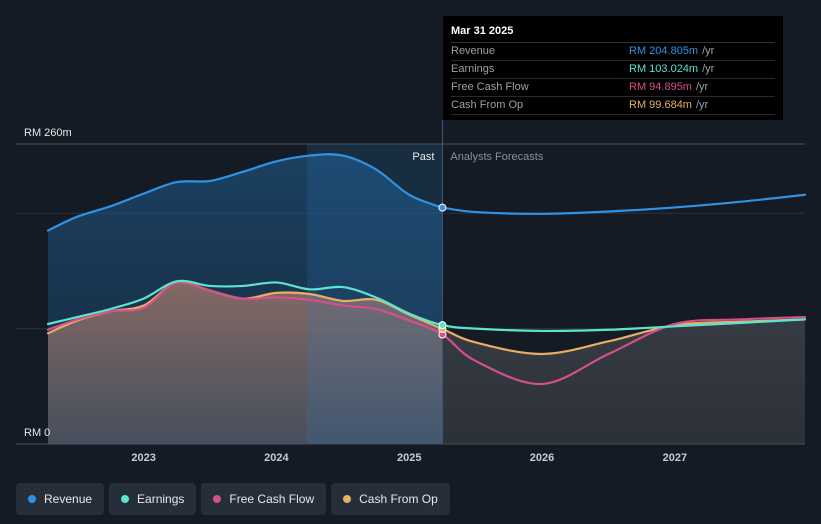 The height and width of the screenshot is (524, 821). What do you see at coordinates (624, 204) in the screenshot?
I see `revenue-forecast-line` at bounding box center [624, 204].